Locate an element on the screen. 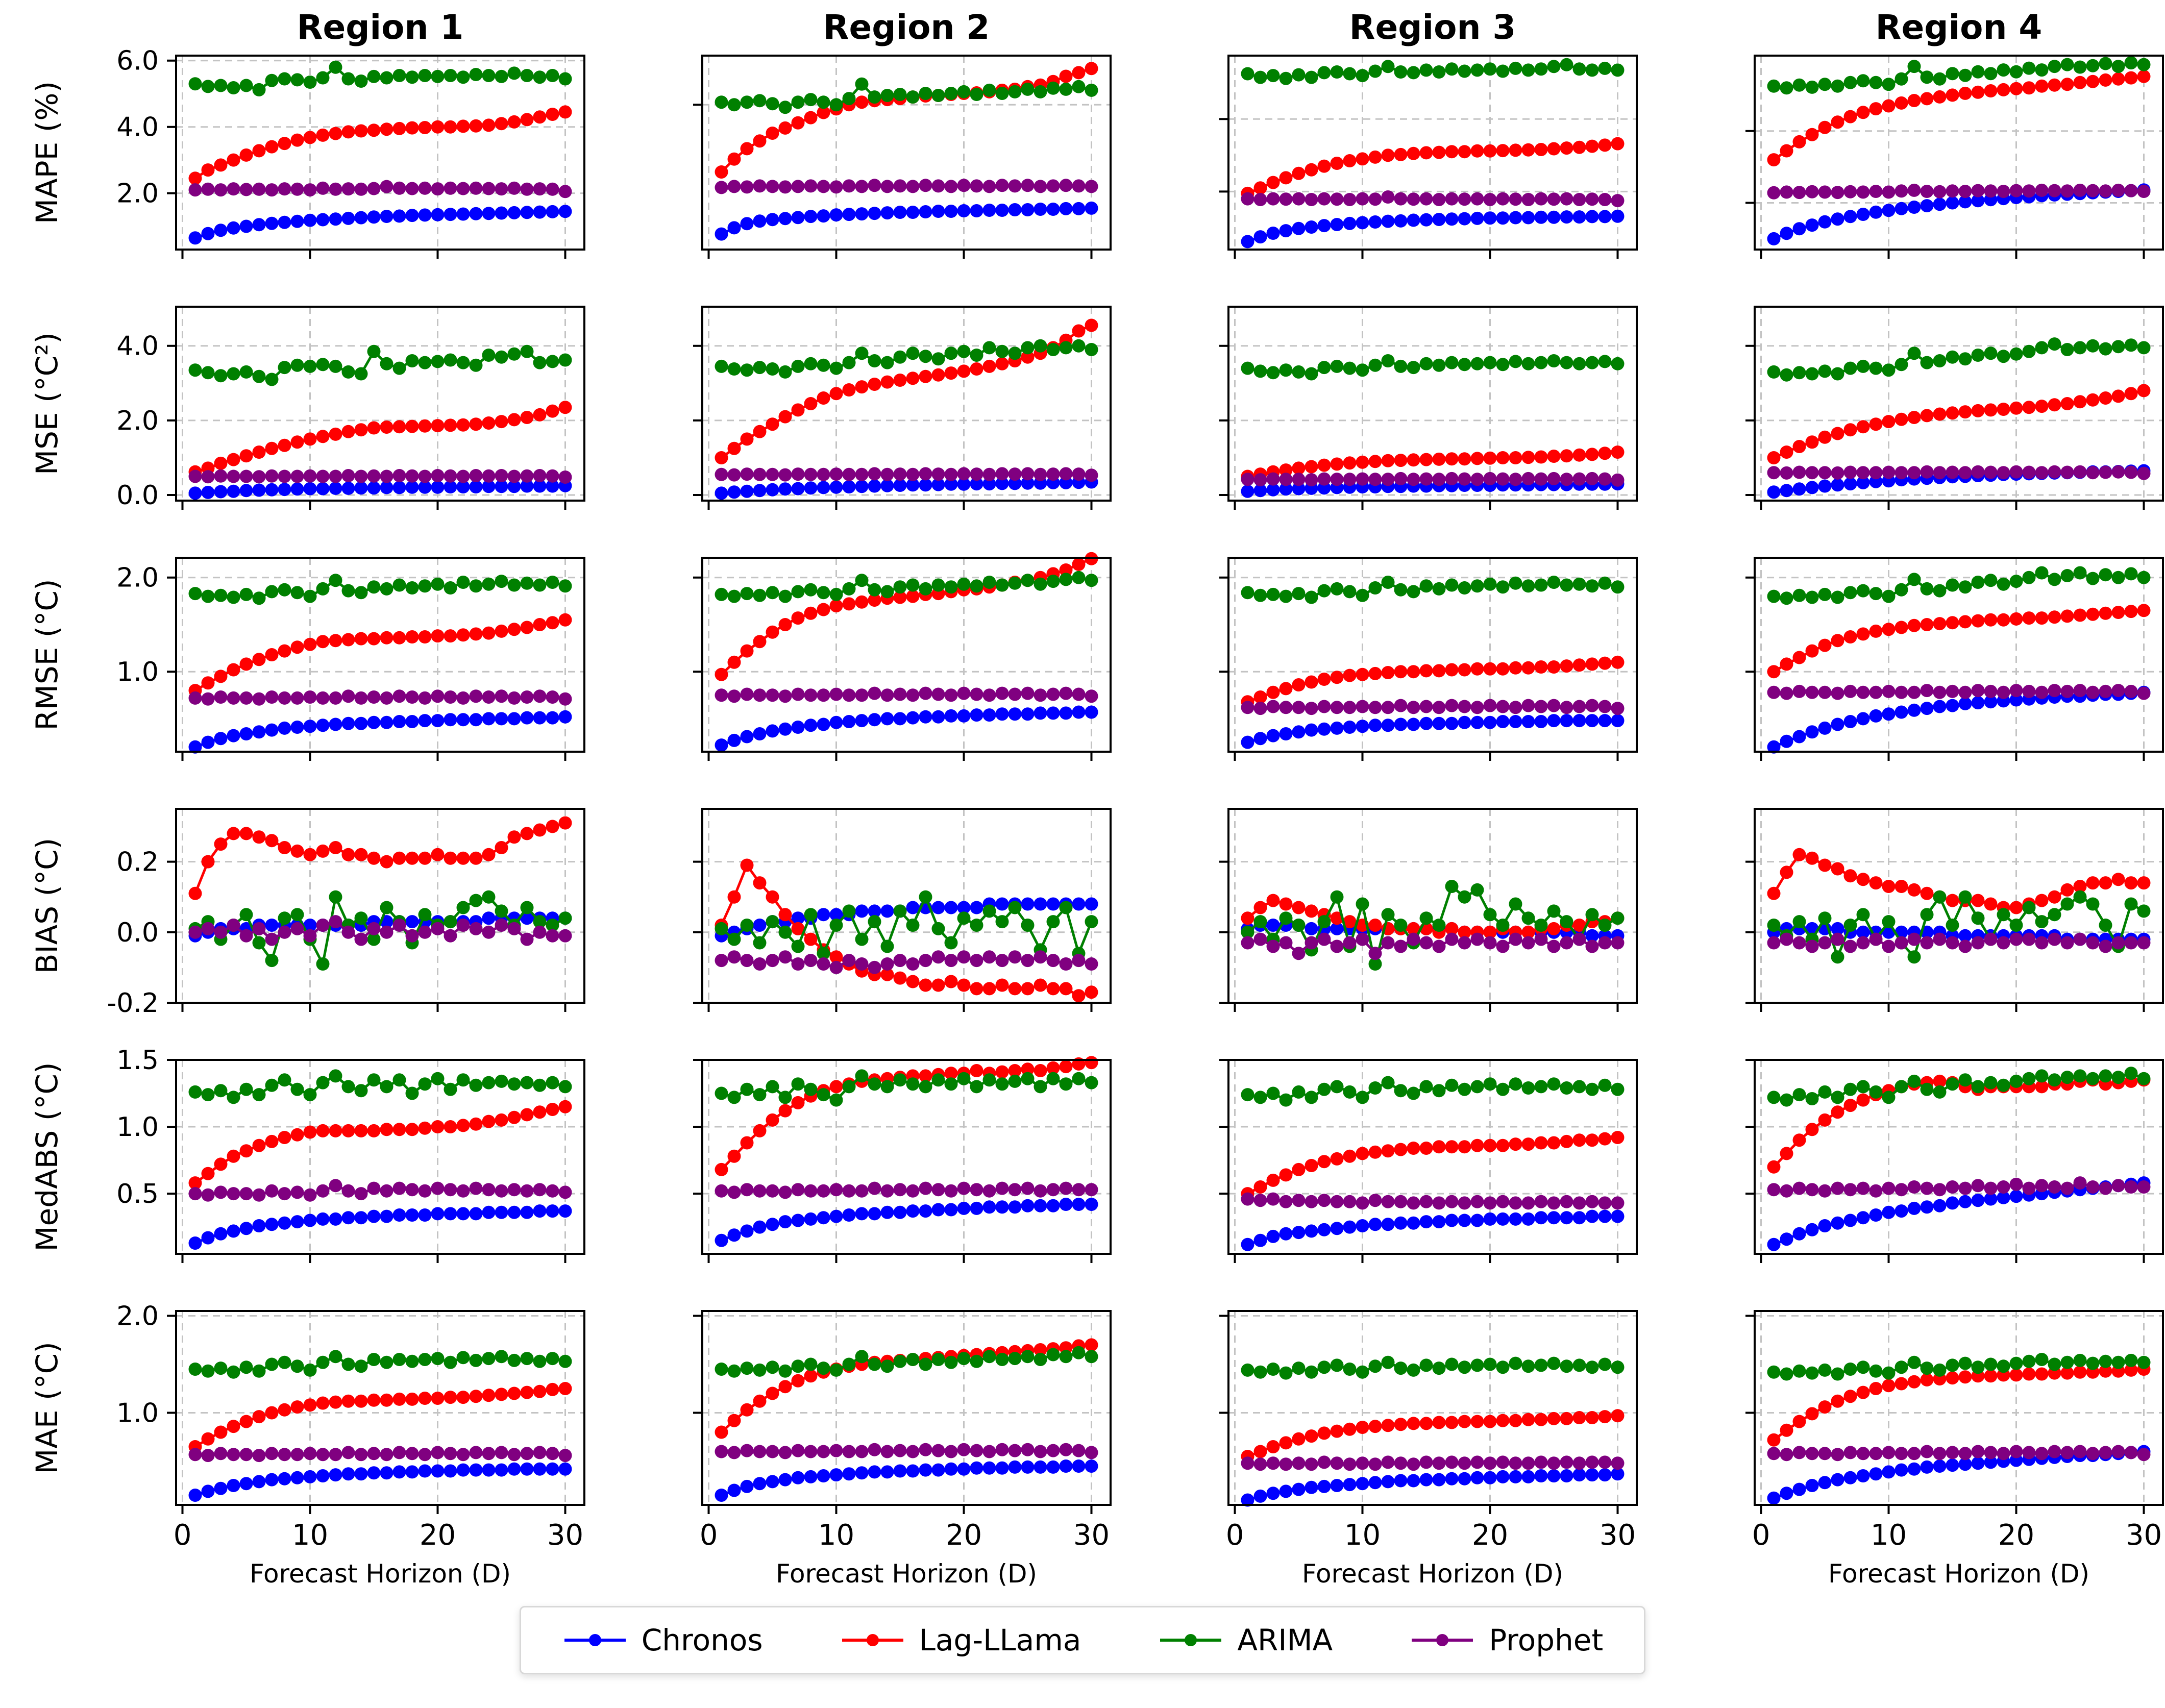  y-axis-gutter-medabs: MedABS (°C) is located at coordinates (88, 1157).